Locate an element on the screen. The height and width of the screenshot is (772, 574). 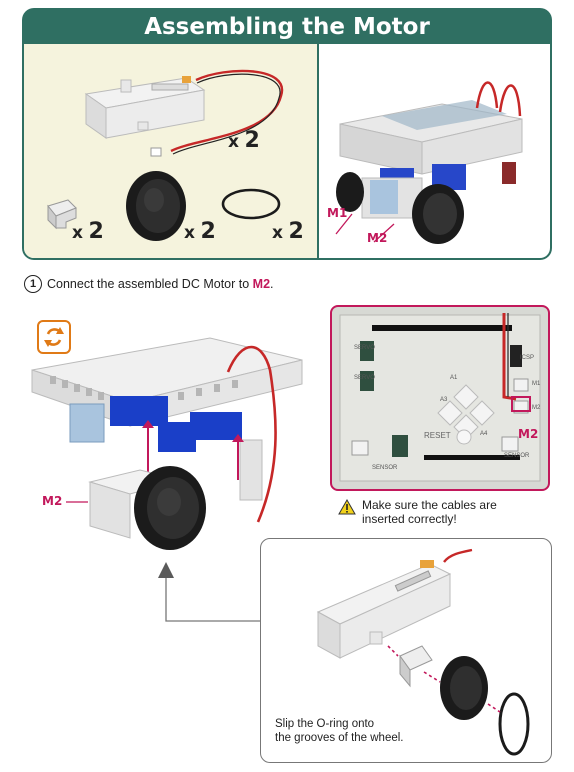
o-ring-qty: x 2 is located at coordinates (288, 231).